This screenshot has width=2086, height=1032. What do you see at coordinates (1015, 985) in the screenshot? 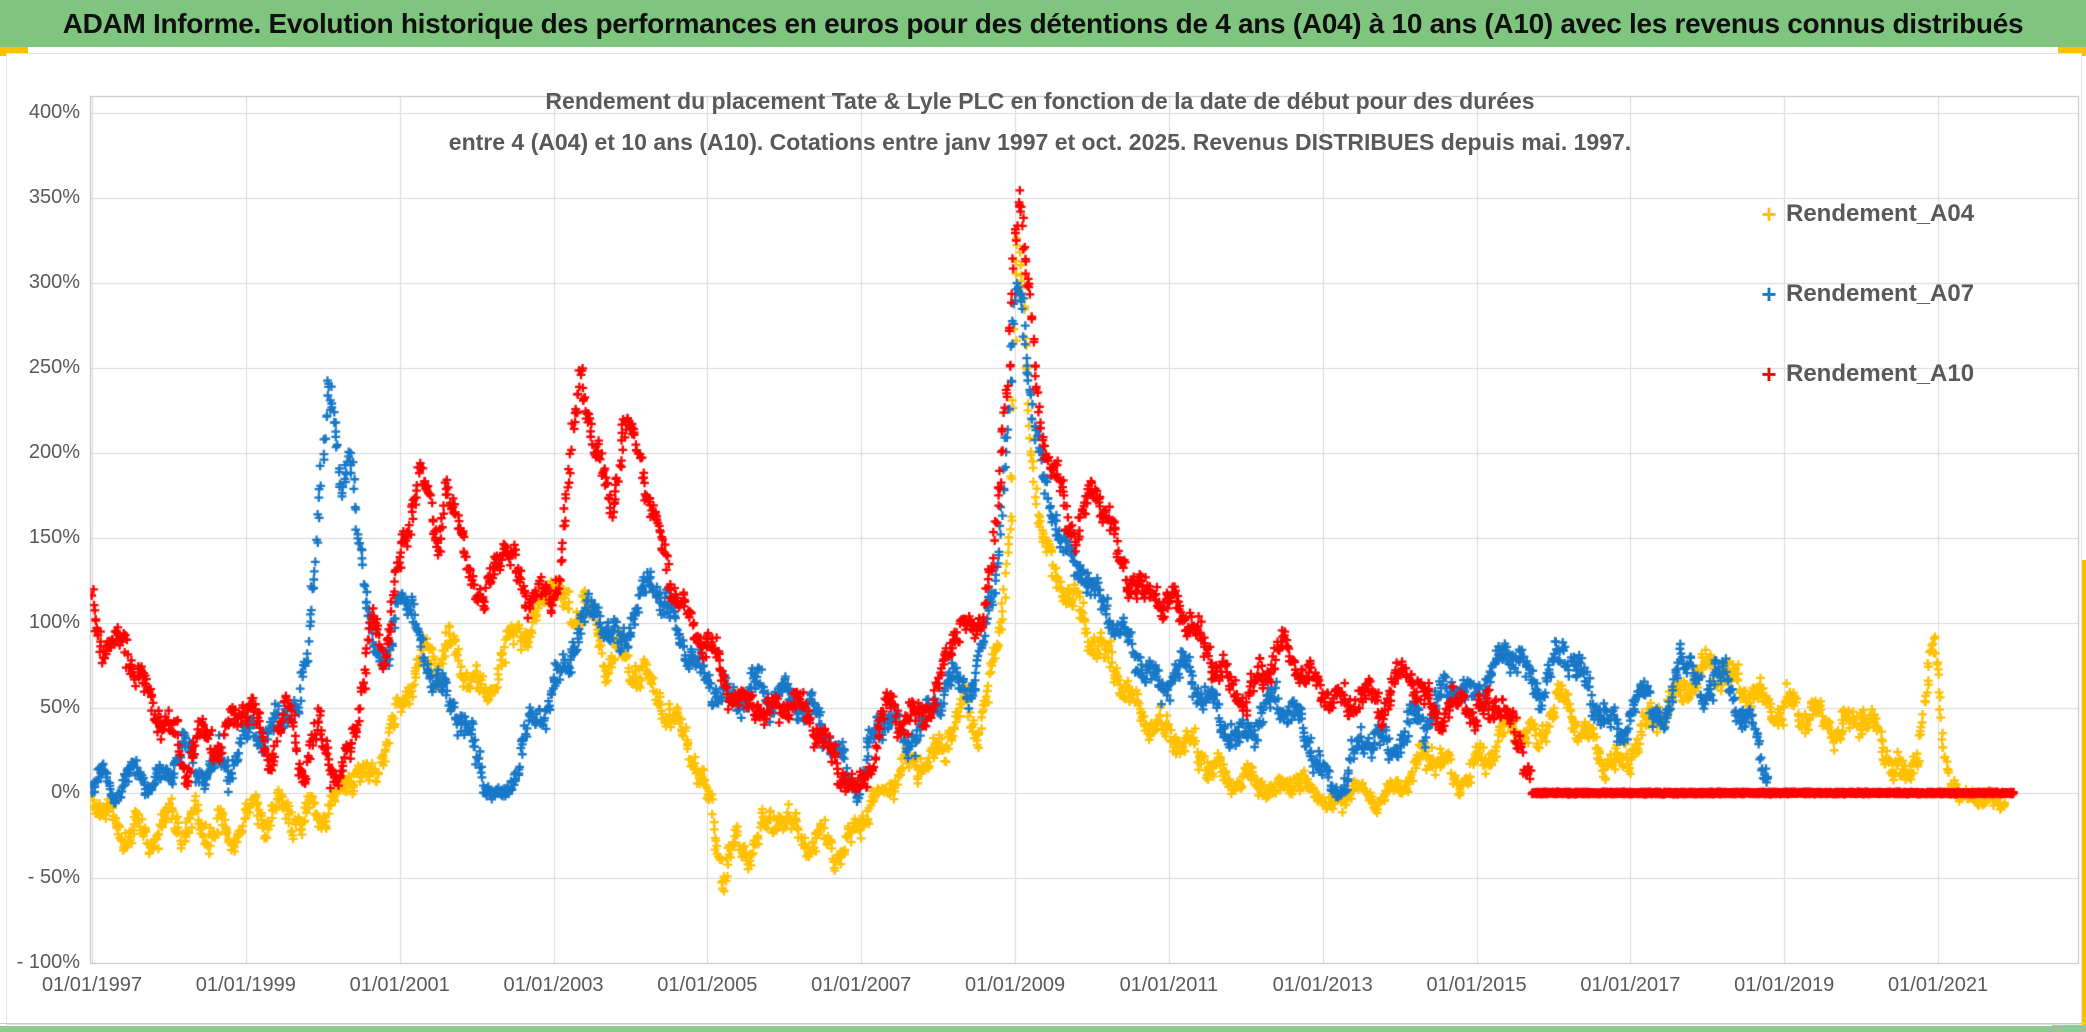
I see `x-tick-label: 01/01/2009` at bounding box center [1015, 985].